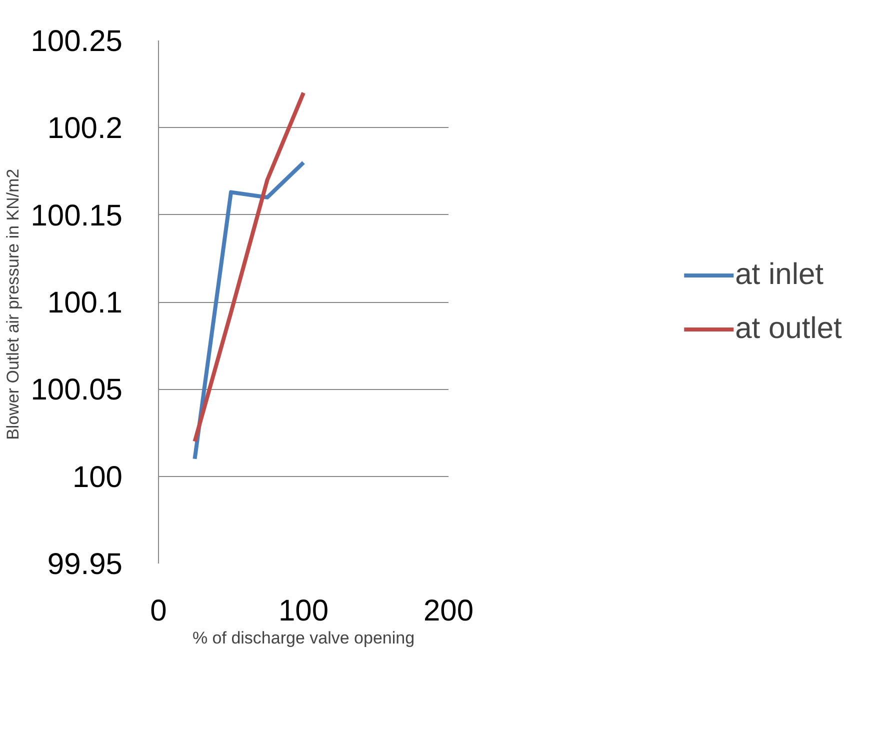  What do you see at coordinates (85, 303) in the screenshot?
I see `y-tick-label: 100.1` at bounding box center [85, 303].